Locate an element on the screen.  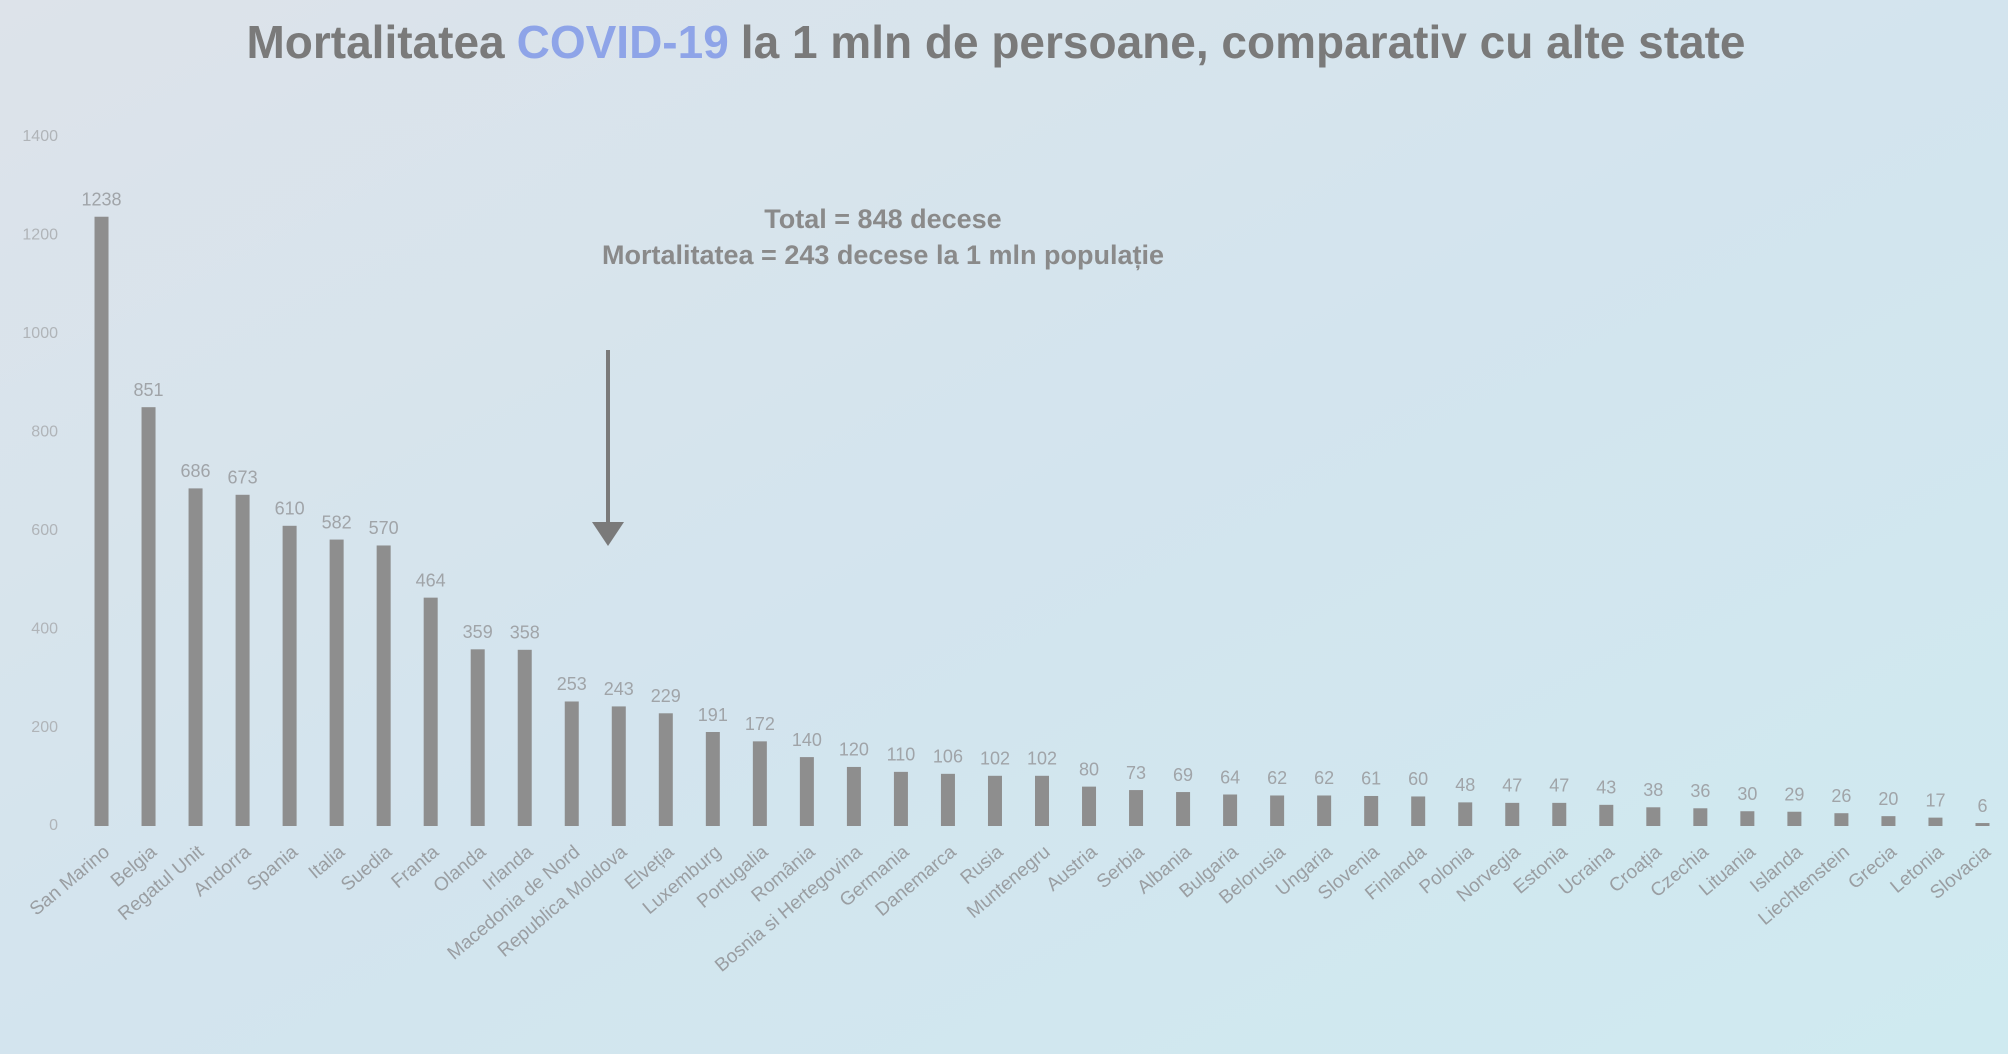
value-label: 29 is located at coordinates (1794, 794).